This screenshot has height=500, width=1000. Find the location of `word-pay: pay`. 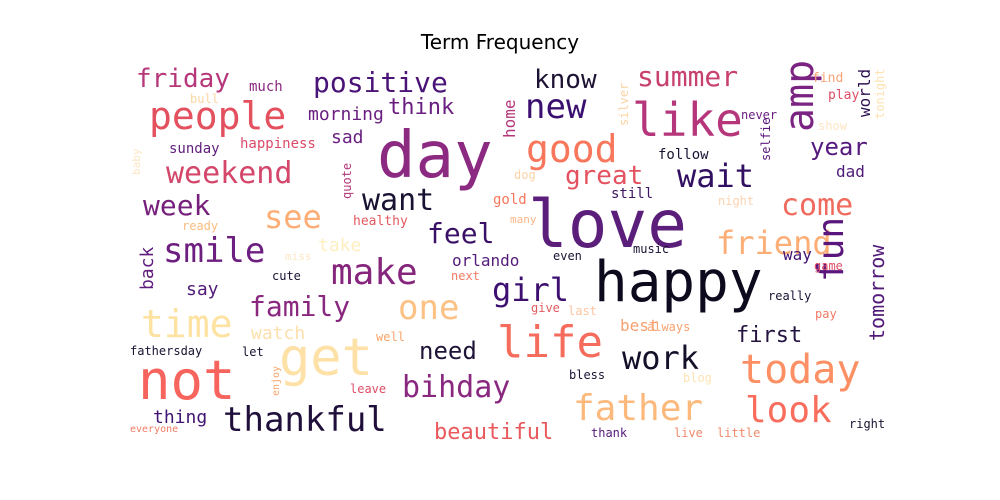

word-pay: pay is located at coordinates (826, 314).